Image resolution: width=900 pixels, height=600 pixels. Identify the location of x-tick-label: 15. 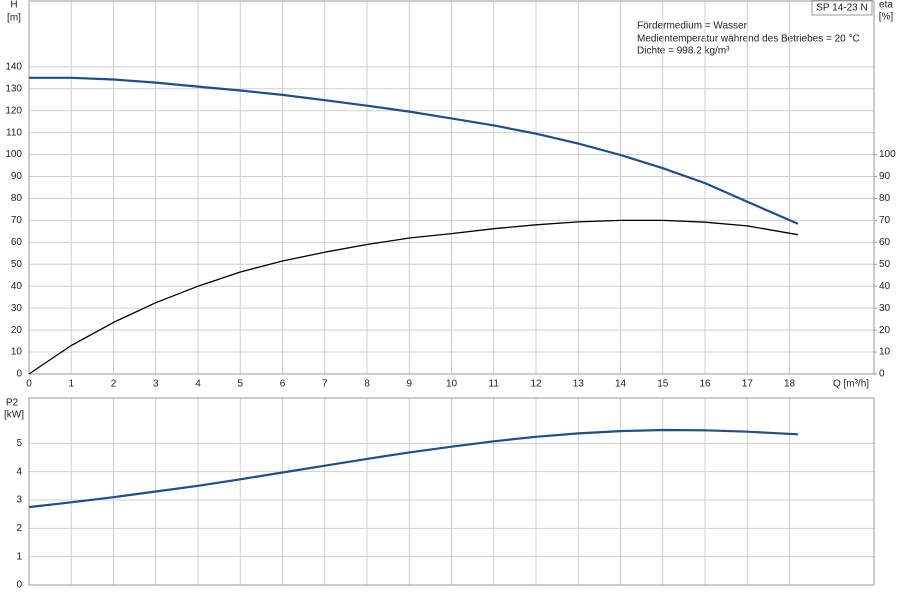
(663, 384).